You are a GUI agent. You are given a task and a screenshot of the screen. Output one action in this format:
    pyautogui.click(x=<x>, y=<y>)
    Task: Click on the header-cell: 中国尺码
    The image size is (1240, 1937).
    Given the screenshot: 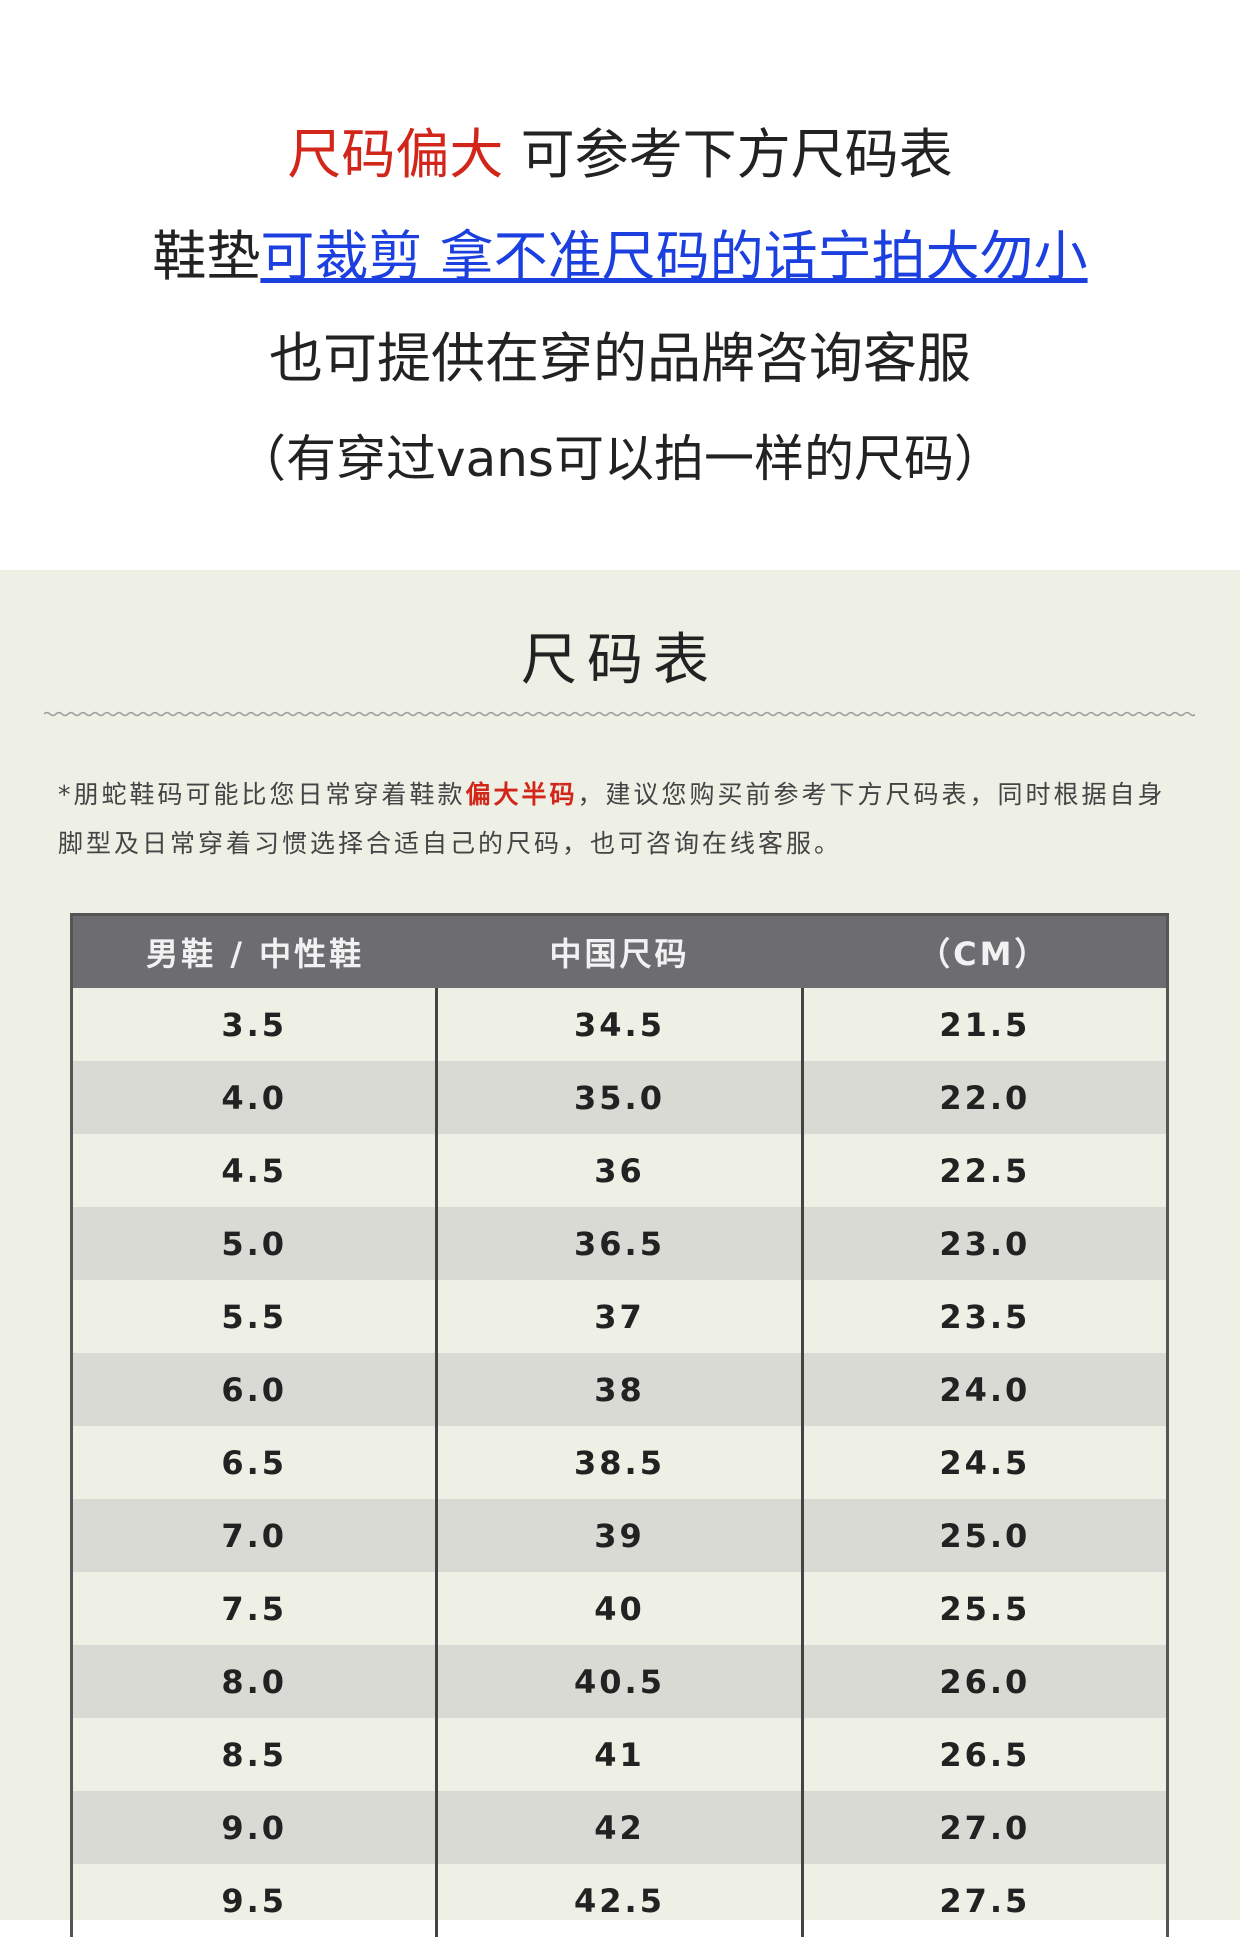 What is the action you would take?
    pyautogui.click(x=619, y=954)
    